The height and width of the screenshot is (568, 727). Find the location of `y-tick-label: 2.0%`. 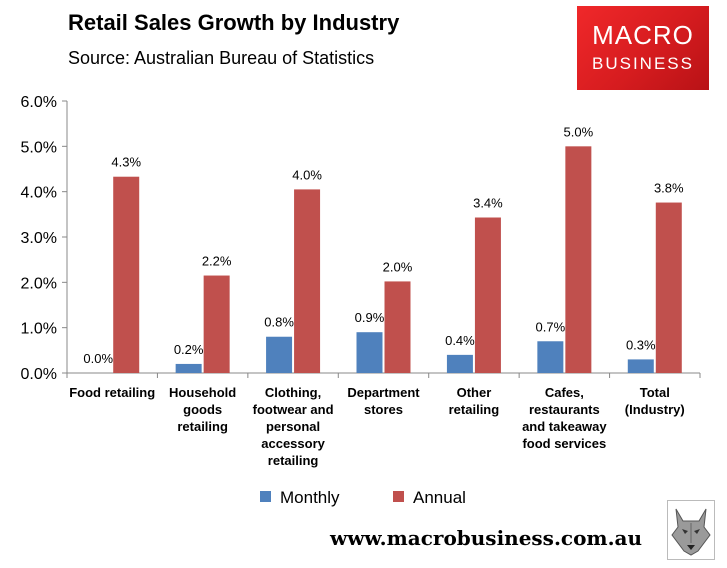

y-tick-label: 2.0% is located at coordinates (39, 283).